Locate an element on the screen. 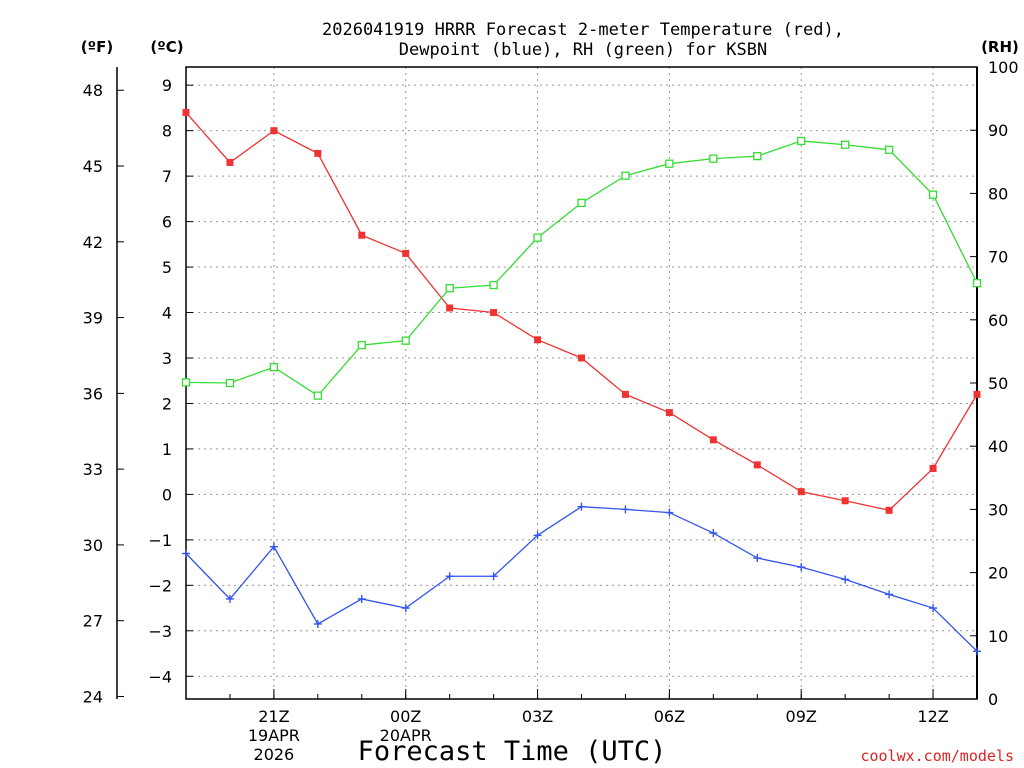  fahrenheit-tick-label: 45 is located at coordinates (93, 166).